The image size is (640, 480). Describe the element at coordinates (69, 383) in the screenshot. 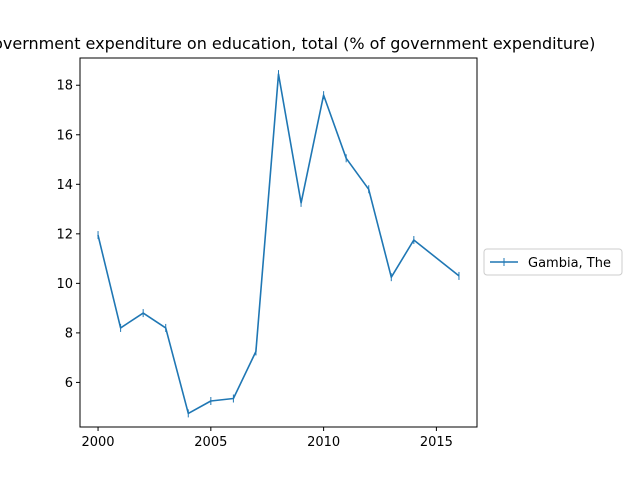

I see `y-tick-label: 6` at that location.